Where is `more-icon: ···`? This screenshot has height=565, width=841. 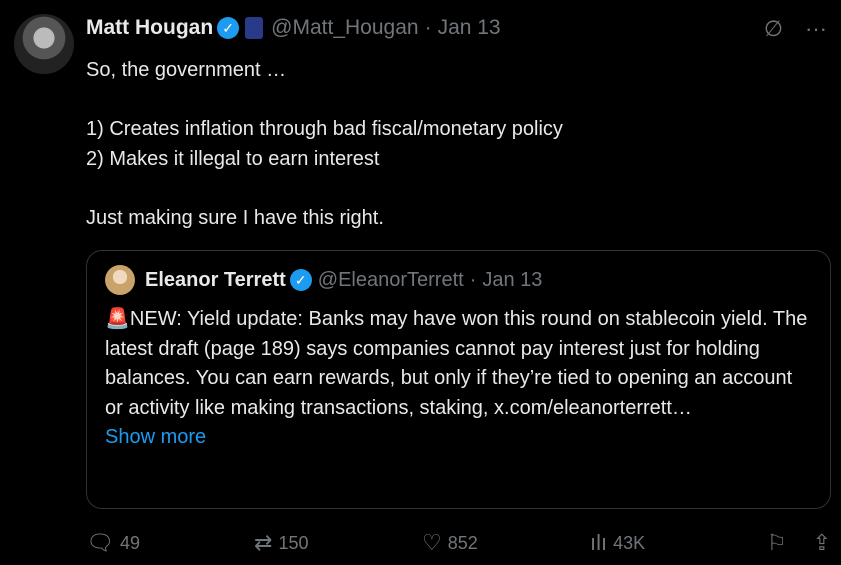 more-icon: ··· is located at coordinates (816, 28).